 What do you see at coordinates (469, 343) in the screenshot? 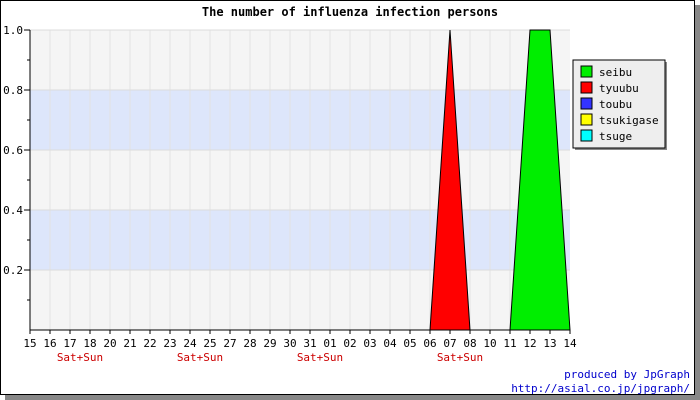
I see `x-tick-label: 08` at bounding box center [469, 343].